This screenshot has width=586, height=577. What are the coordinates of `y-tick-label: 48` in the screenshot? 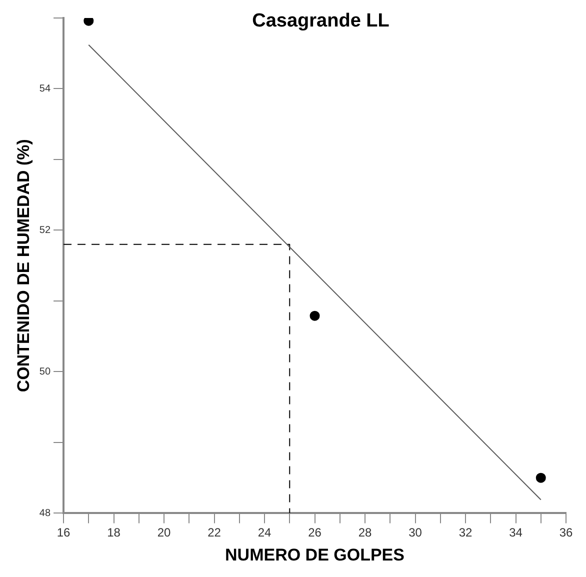 It's located at (45, 513).